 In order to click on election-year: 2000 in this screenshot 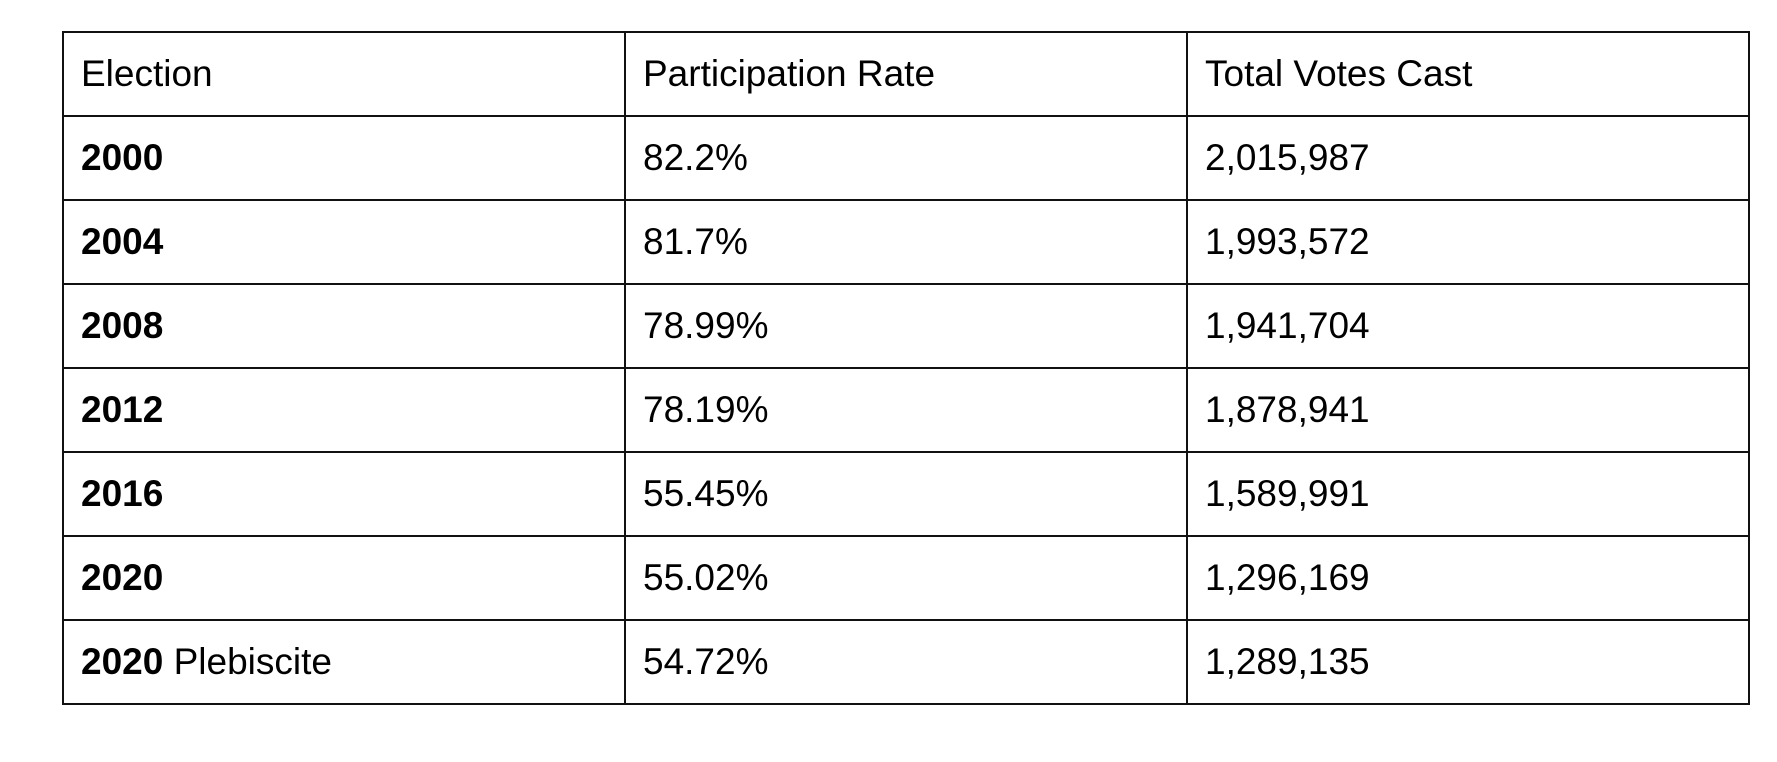, I will do `click(122, 157)`.